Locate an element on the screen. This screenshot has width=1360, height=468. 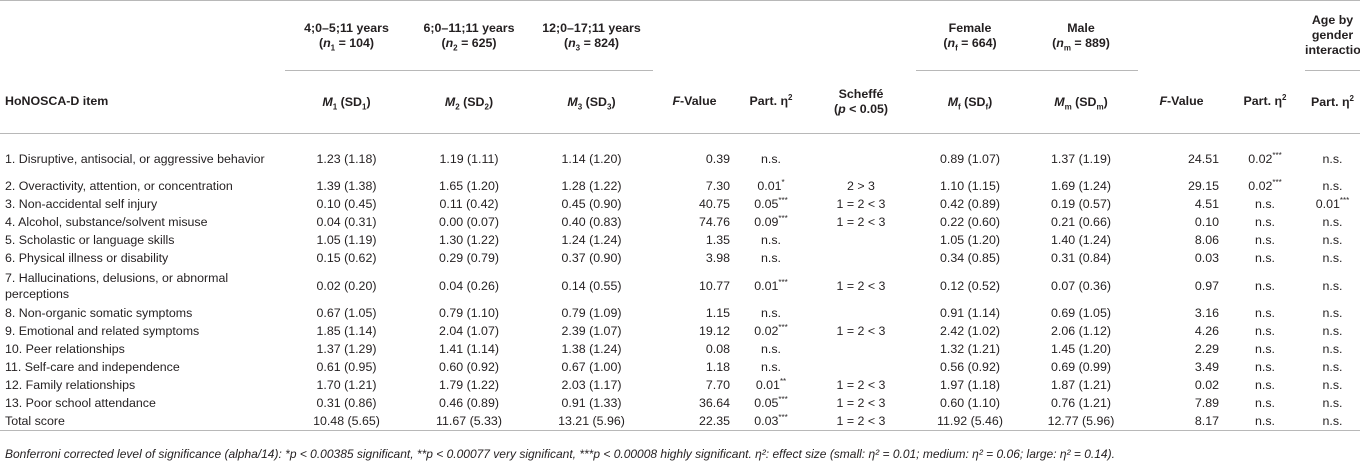
eta-age-cell: 0.09*** is located at coordinates (771, 221).